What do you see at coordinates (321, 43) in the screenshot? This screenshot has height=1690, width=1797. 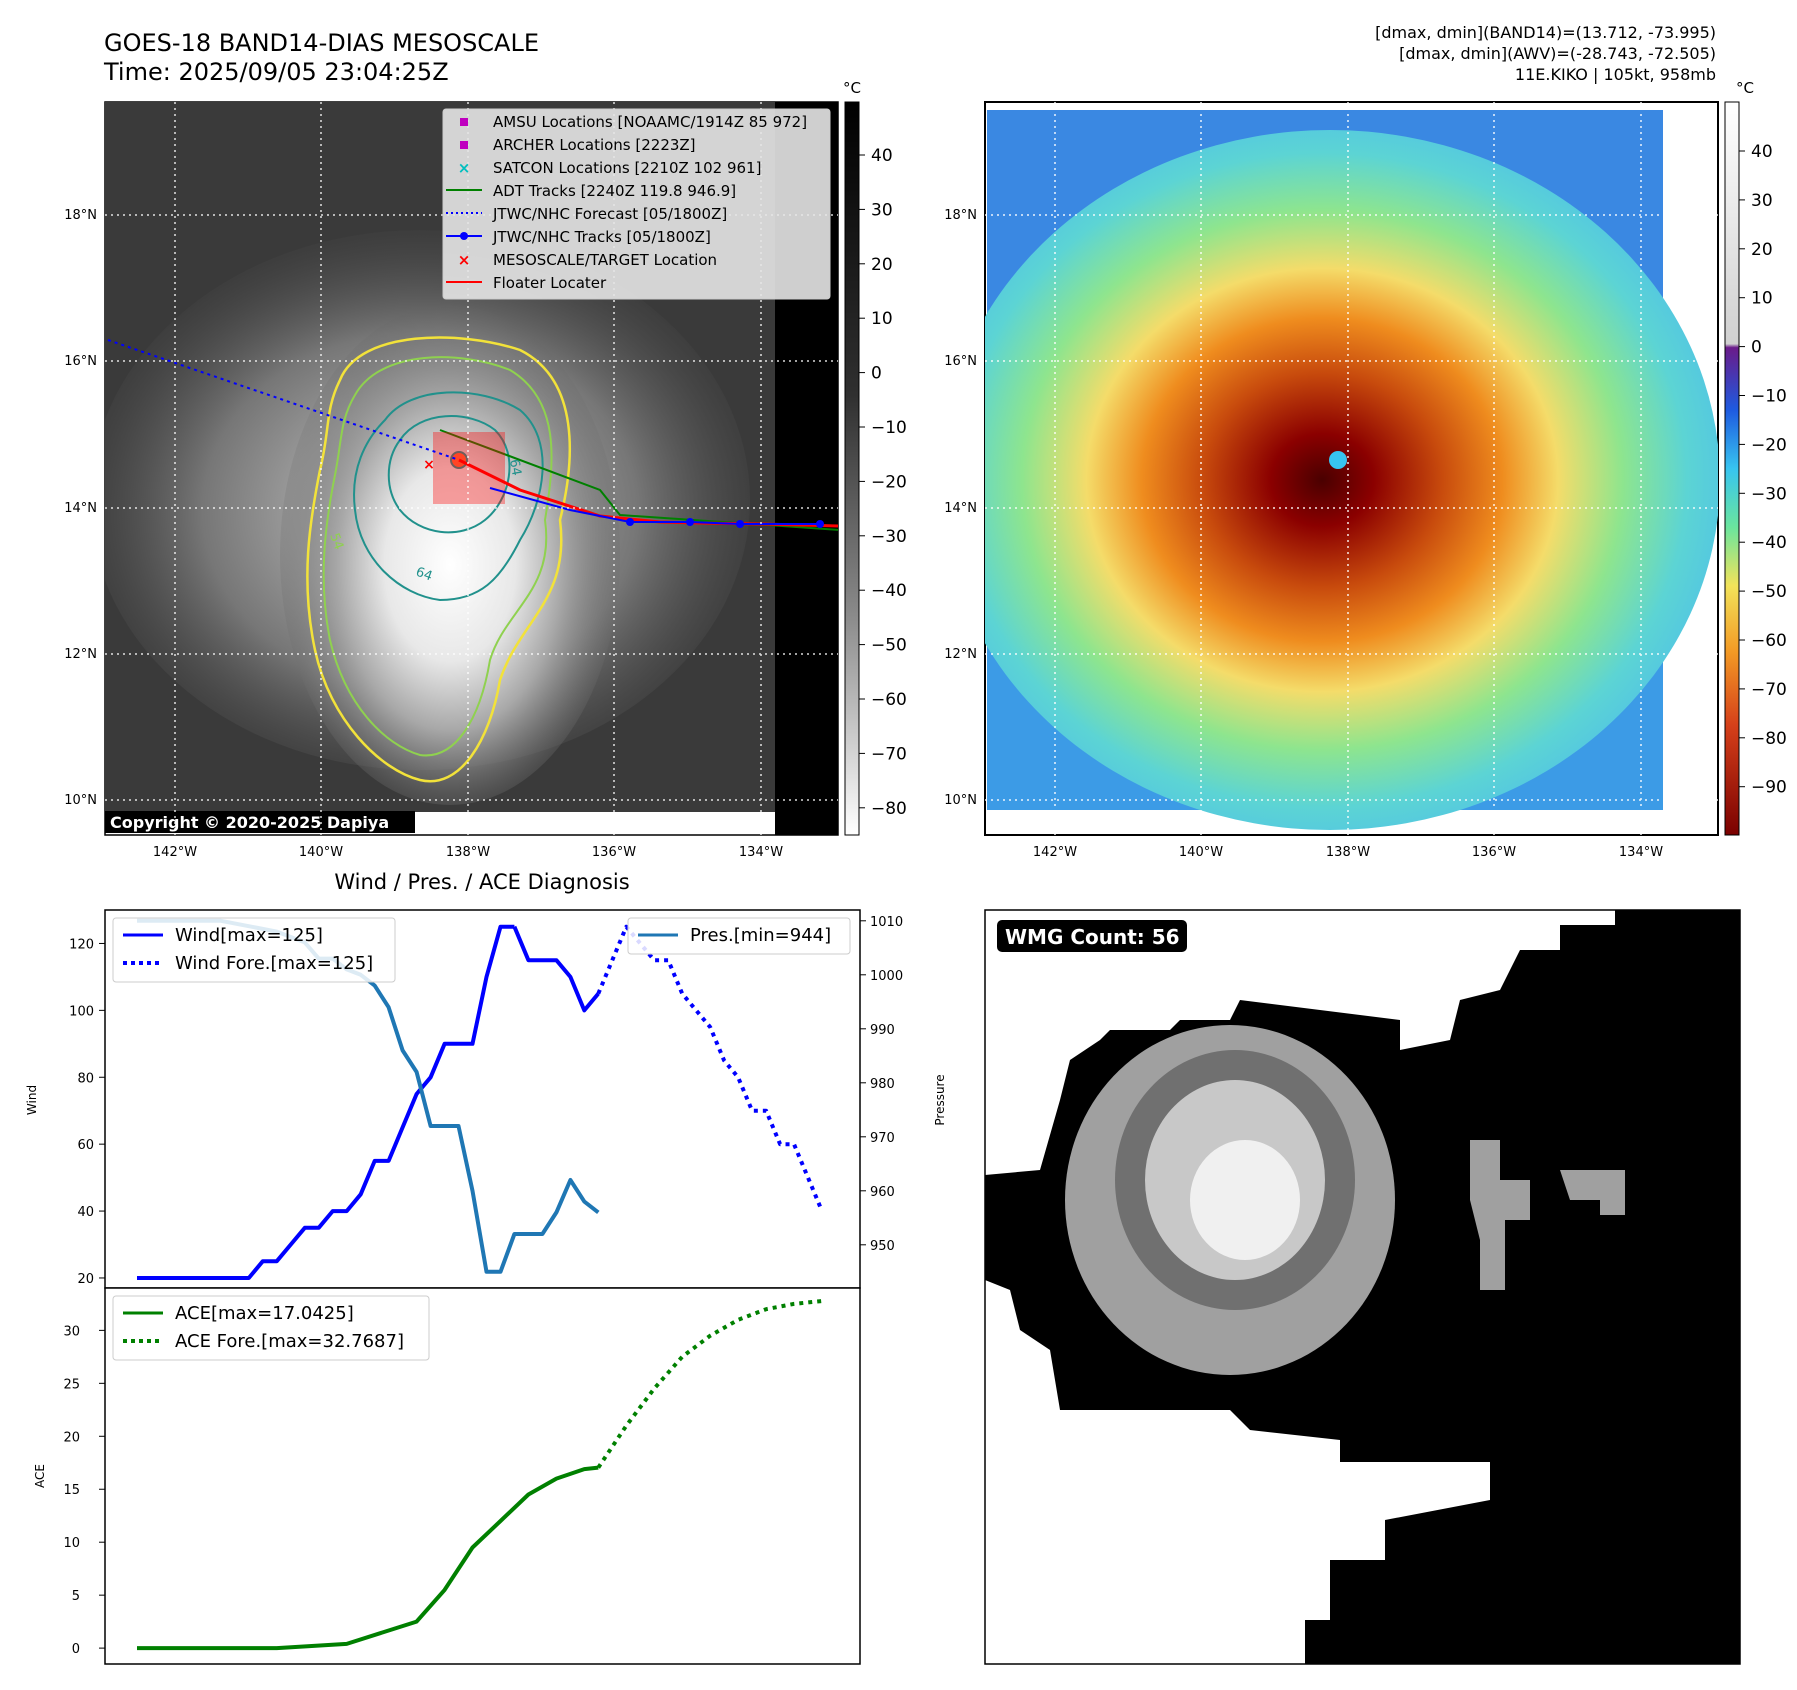 I see `figure-title: GOES-18 BAND14-DIAS MESOSCALE` at bounding box center [321, 43].